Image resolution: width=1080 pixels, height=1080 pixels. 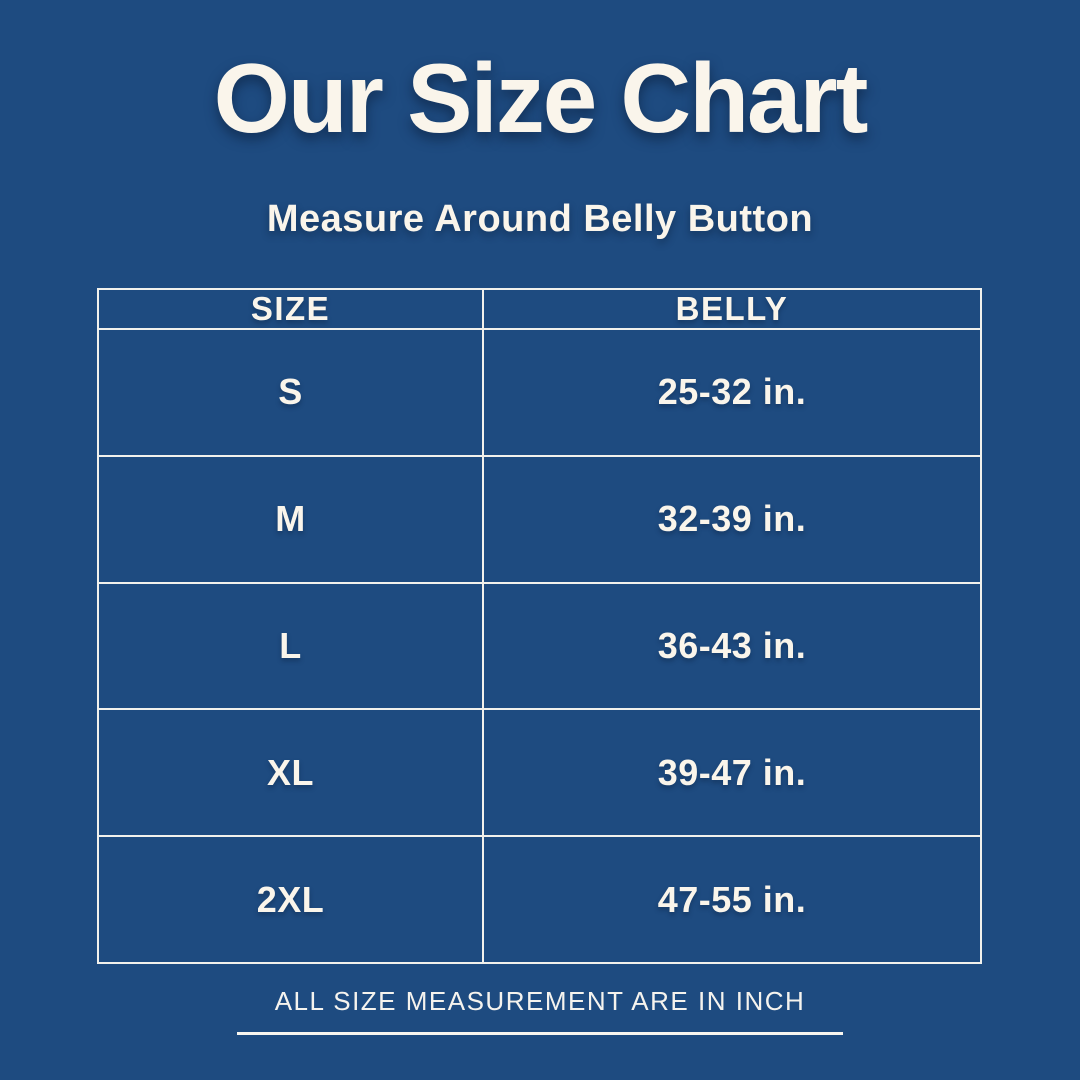 I want to click on size-cell: XL, so click(x=290, y=773).